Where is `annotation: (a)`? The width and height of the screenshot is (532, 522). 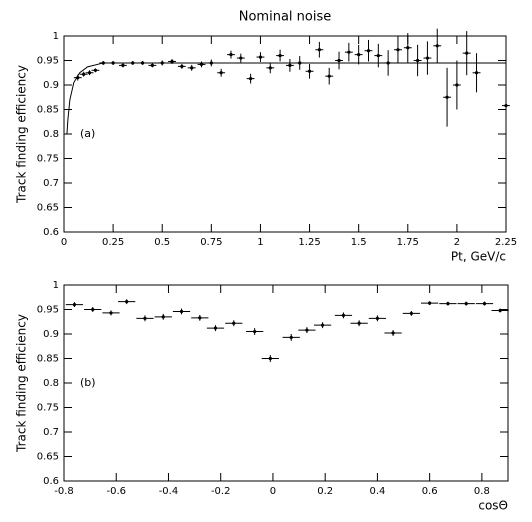 annotation: (a) is located at coordinates (87, 133).